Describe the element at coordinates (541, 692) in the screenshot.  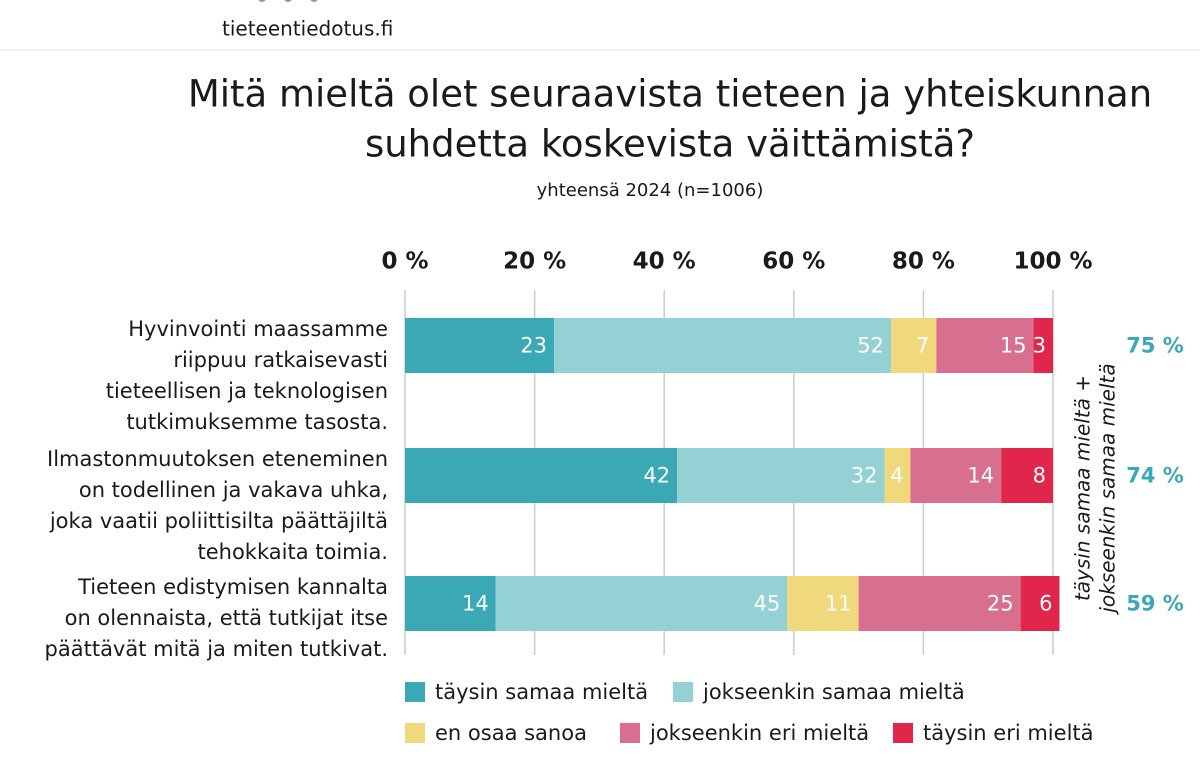
I see `legend-label: täysin samaa mieltä` at that location.